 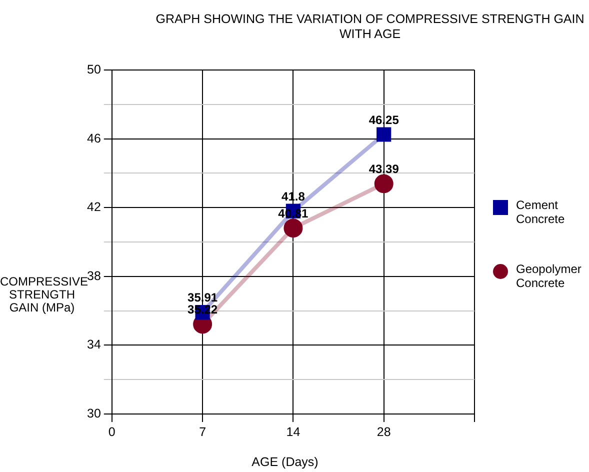 What do you see at coordinates (94, 207) in the screenshot?
I see `y-tick-label: 42` at bounding box center [94, 207].